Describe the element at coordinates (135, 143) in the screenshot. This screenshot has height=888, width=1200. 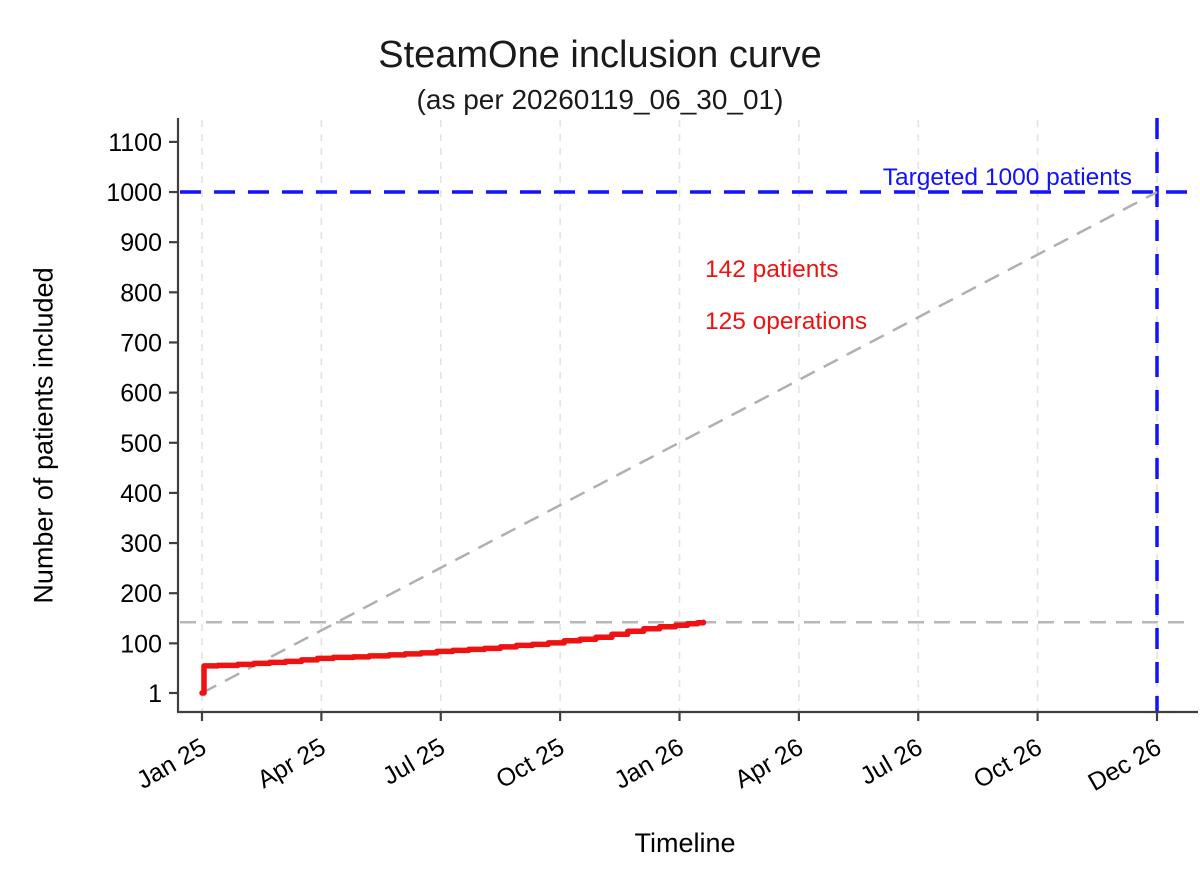
I see `y-tick-label: 1100` at that location.